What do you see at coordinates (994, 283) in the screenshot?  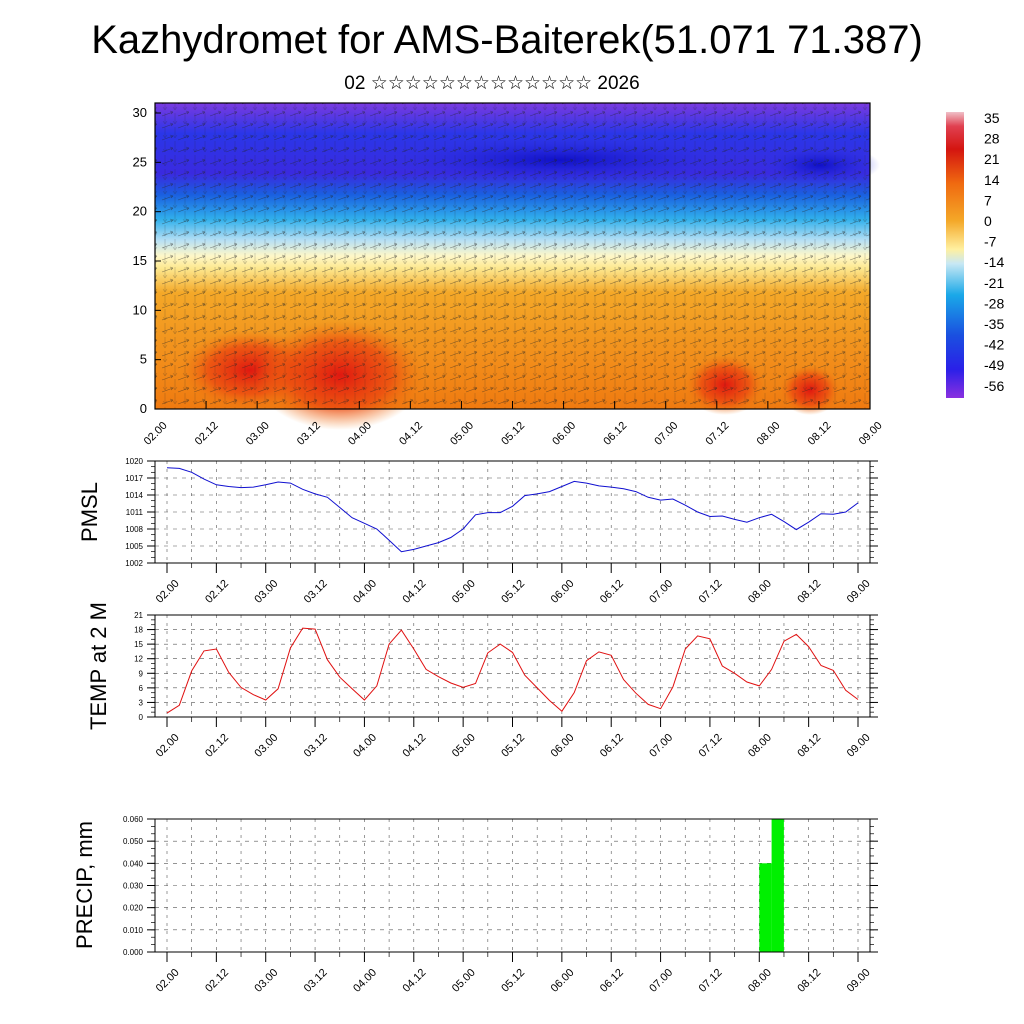 I see `colorbar-label: -21` at bounding box center [994, 283].